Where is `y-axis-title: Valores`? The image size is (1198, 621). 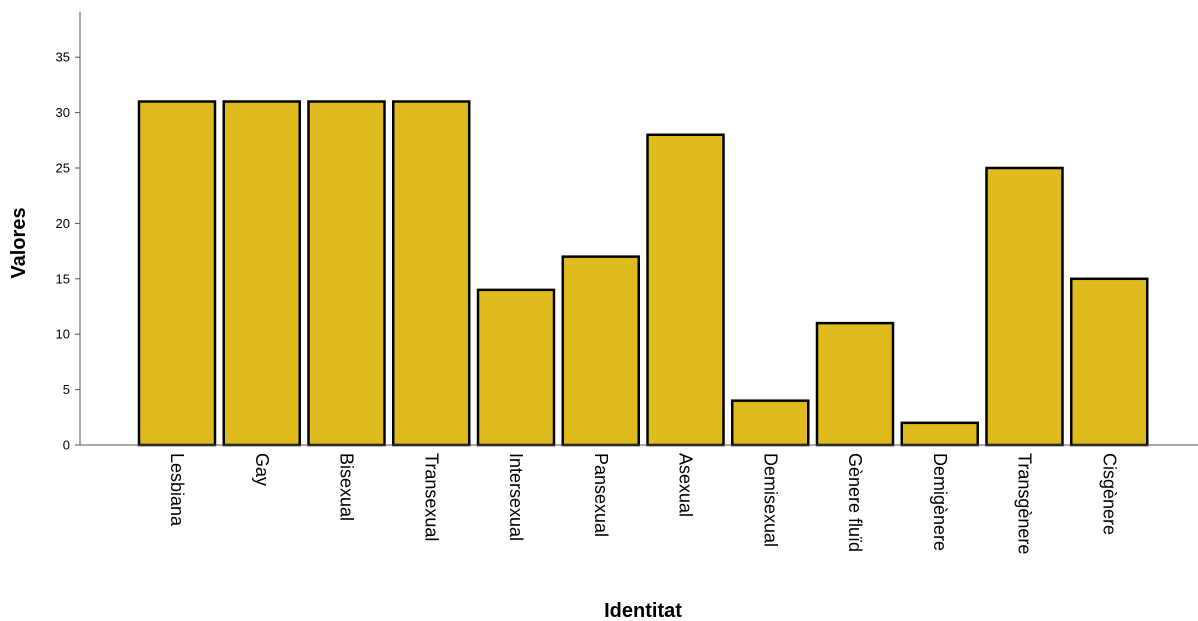
y-axis-title: Valores is located at coordinates (19, 242).